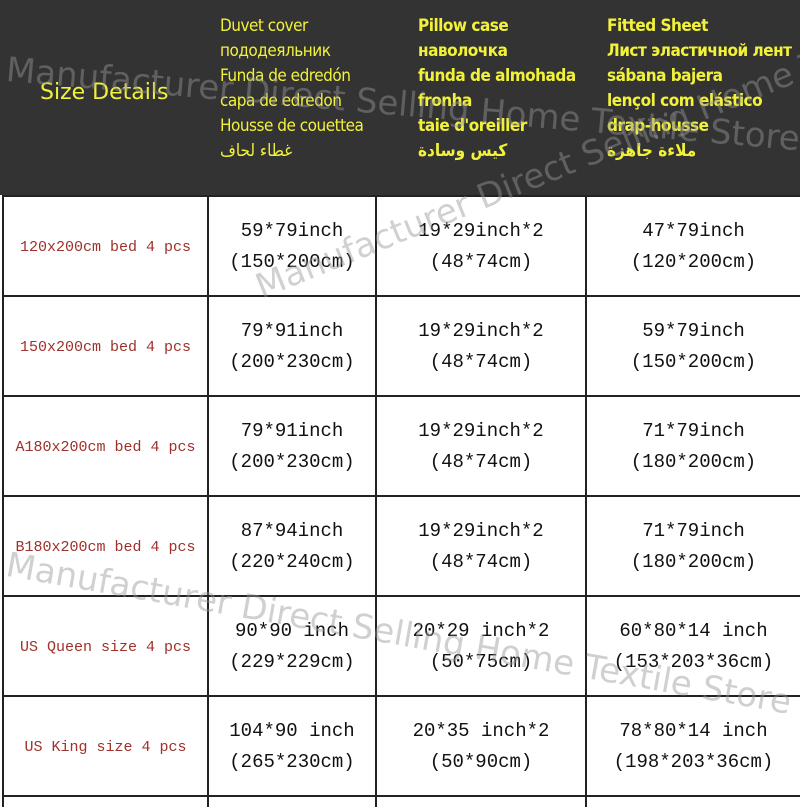  I want to click on header-line: كيس وسادة, so click(463, 151).